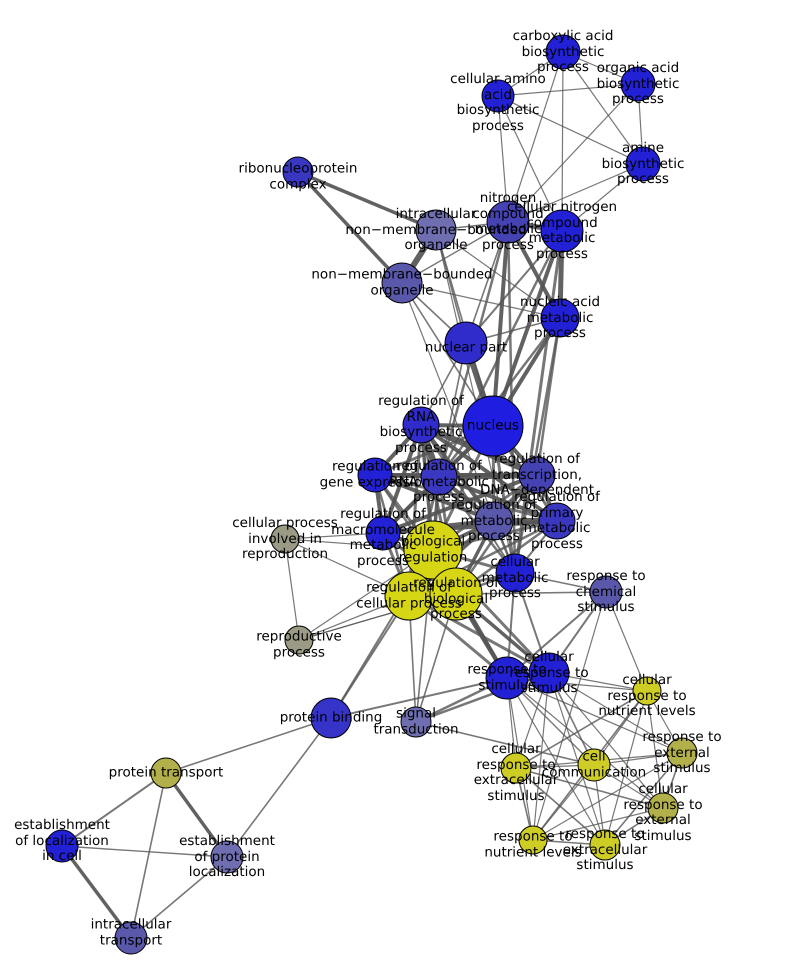 The width and height of the screenshot is (786, 971). Describe the element at coordinates (62, 846) in the screenshot. I see `graph-node-establishment-of-localization-in-cell` at that location.